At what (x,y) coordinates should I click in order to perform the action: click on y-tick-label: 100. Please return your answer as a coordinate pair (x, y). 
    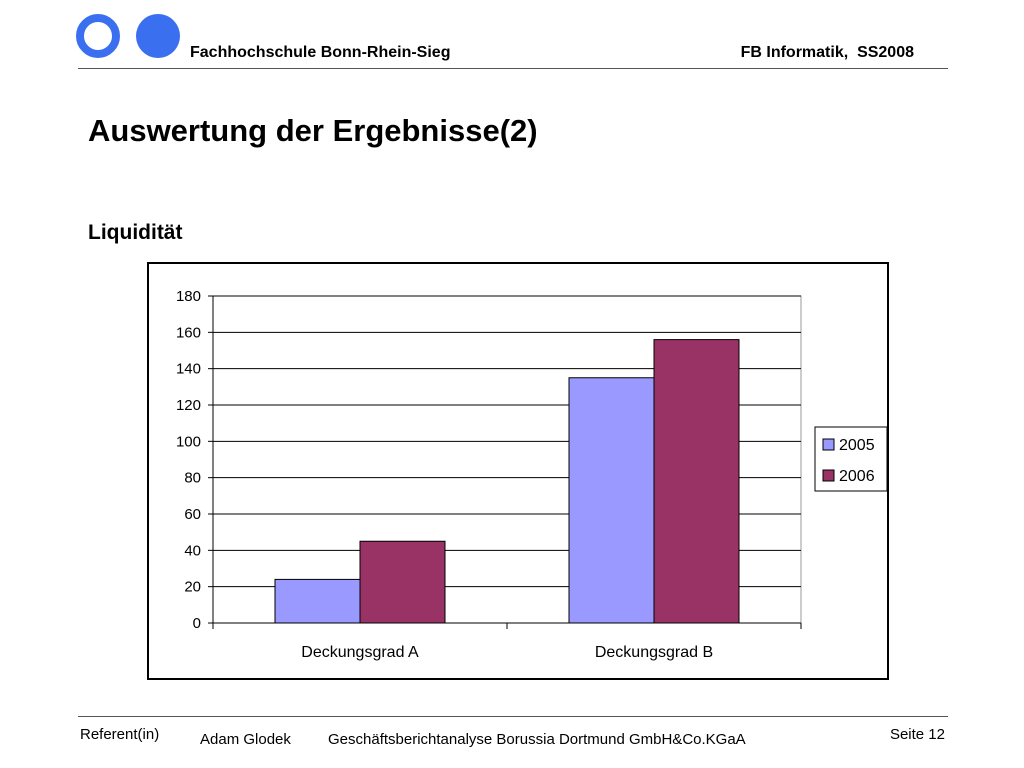
    Looking at the image, I should click on (188, 441).